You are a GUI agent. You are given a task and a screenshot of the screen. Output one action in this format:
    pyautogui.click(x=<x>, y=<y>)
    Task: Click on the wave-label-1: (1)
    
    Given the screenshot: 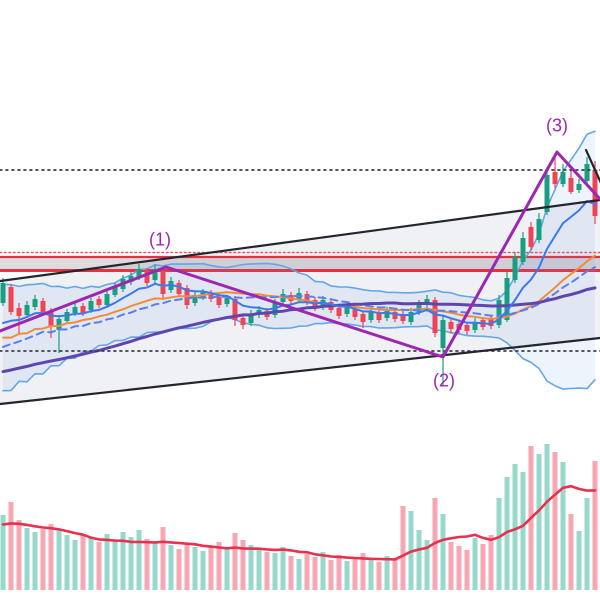 What is the action you would take?
    pyautogui.click(x=160, y=239)
    